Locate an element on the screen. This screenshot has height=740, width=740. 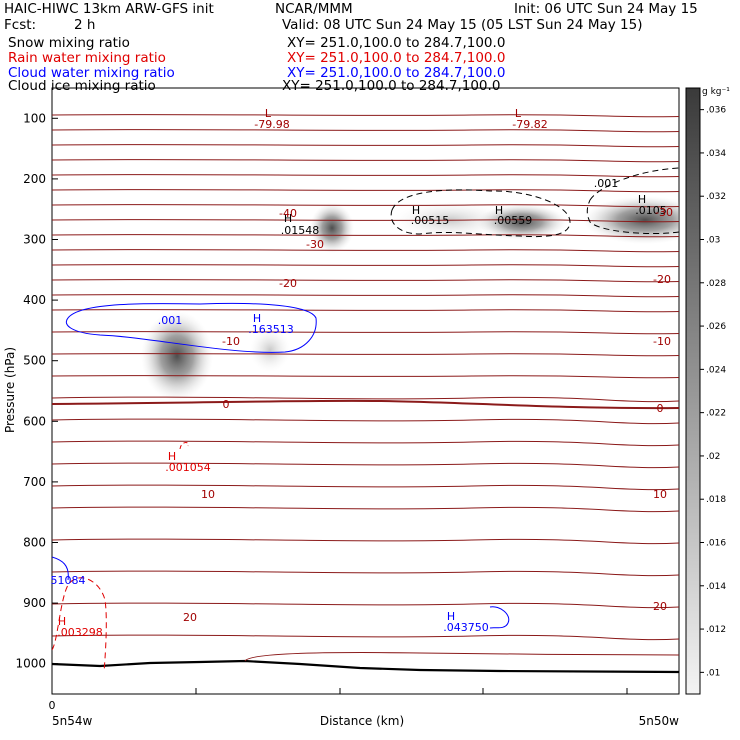
extremum-h-ice1-value: .01548 is located at coordinates (300, 230).